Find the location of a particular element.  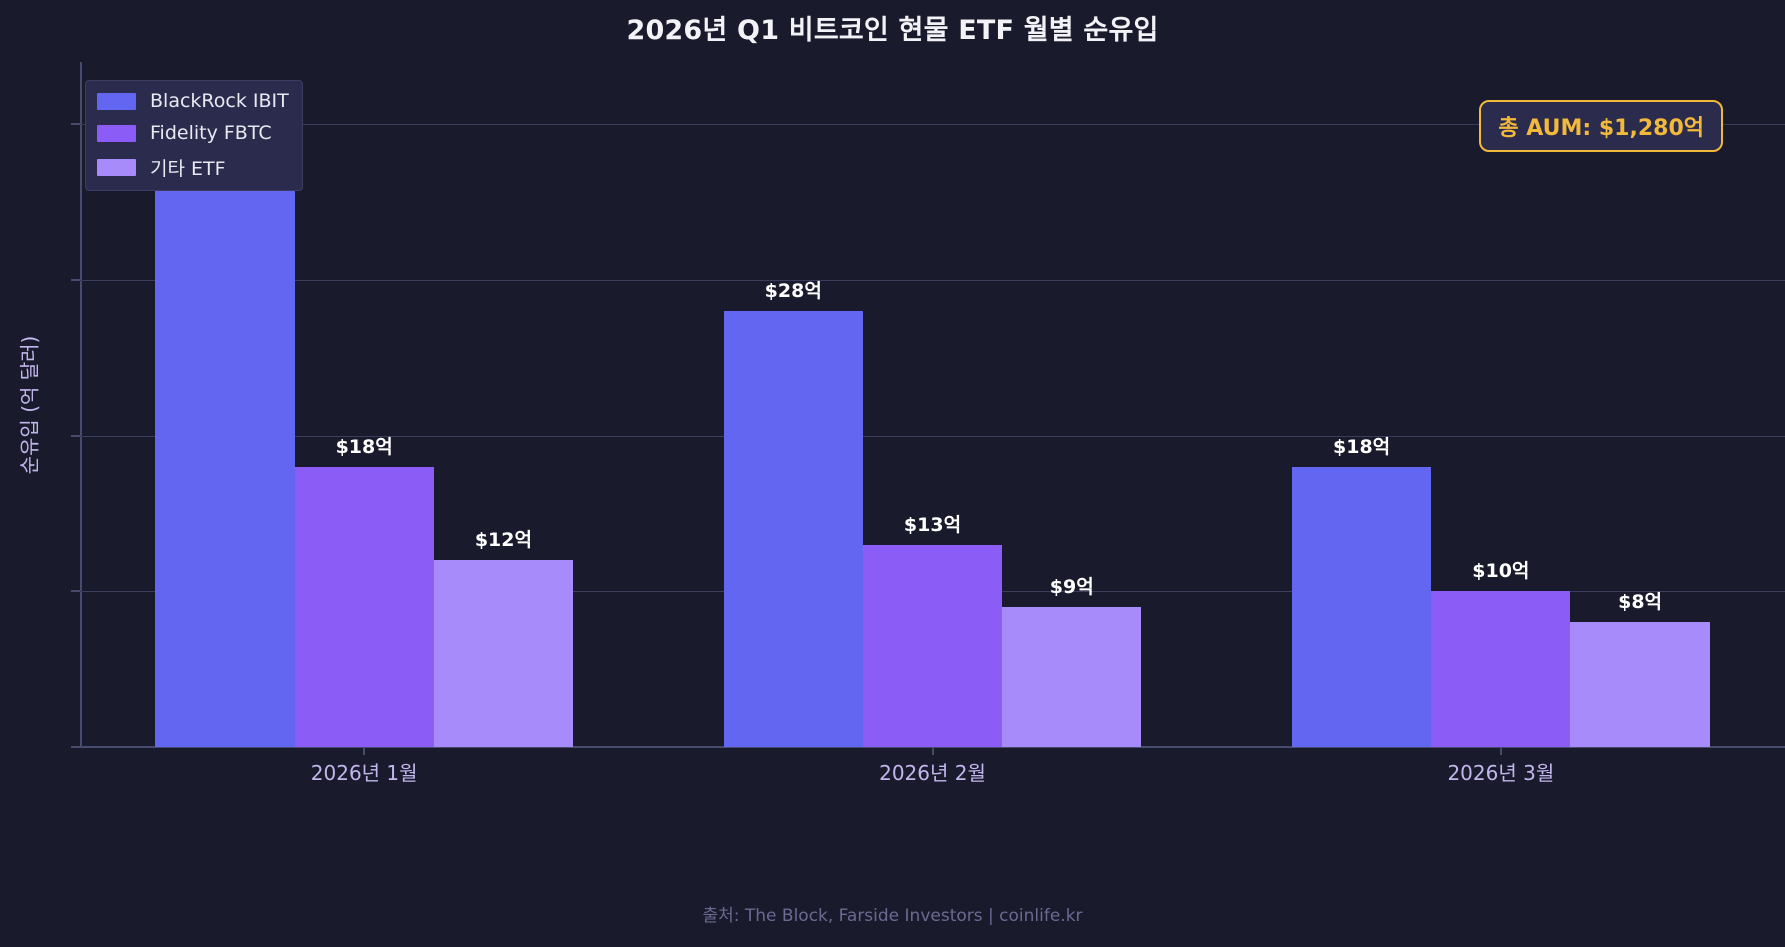

legend-label-other-etf: 기타 ETF is located at coordinates (188, 169).